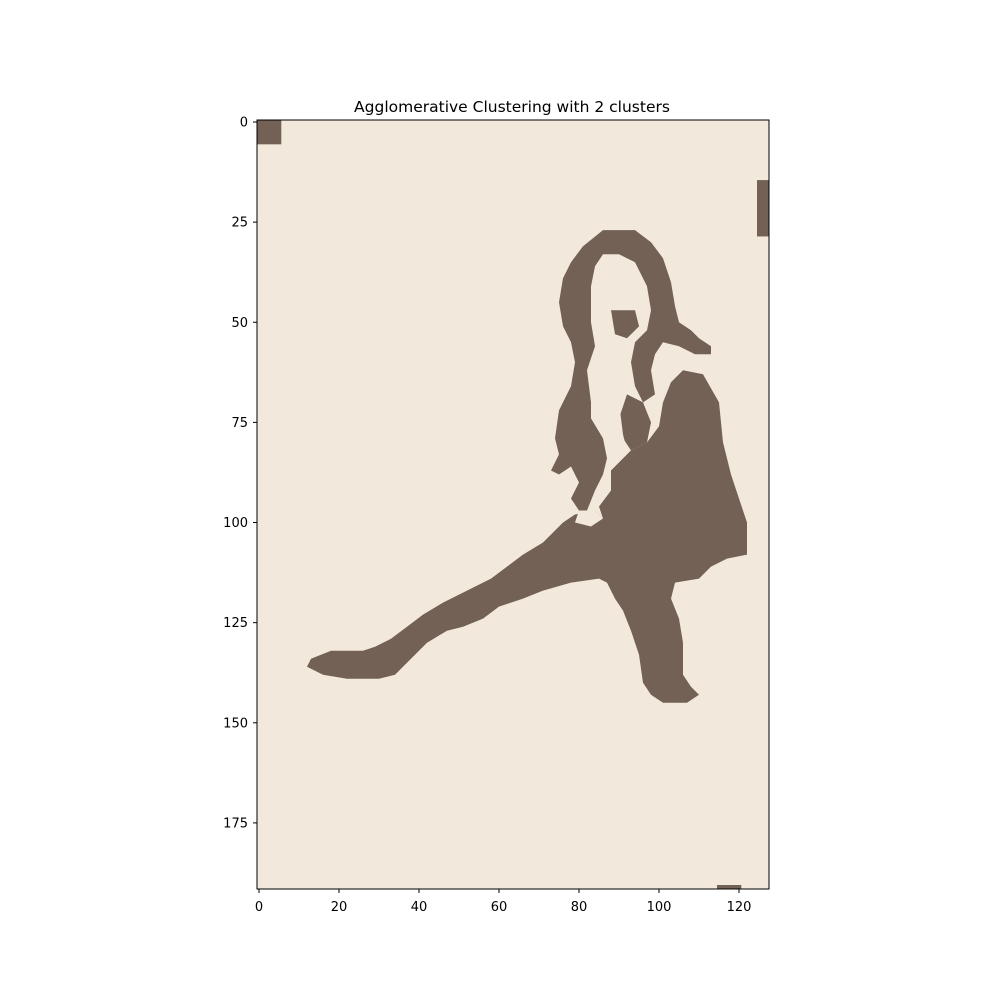 The height and width of the screenshot is (1000, 1000). I want to click on y-axis: 0 25 50 75 100 125 150 175, so click(240, 473).